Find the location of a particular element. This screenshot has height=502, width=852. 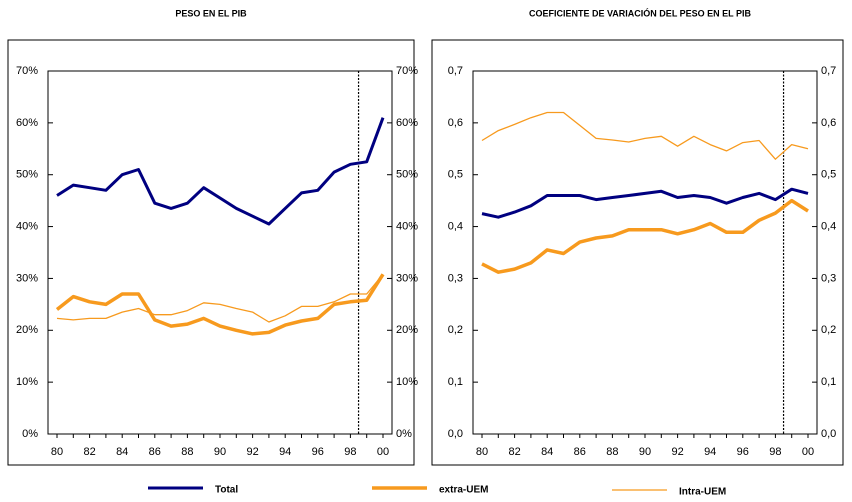

y2-tick-label: 10% is located at coordinates (407, 382).